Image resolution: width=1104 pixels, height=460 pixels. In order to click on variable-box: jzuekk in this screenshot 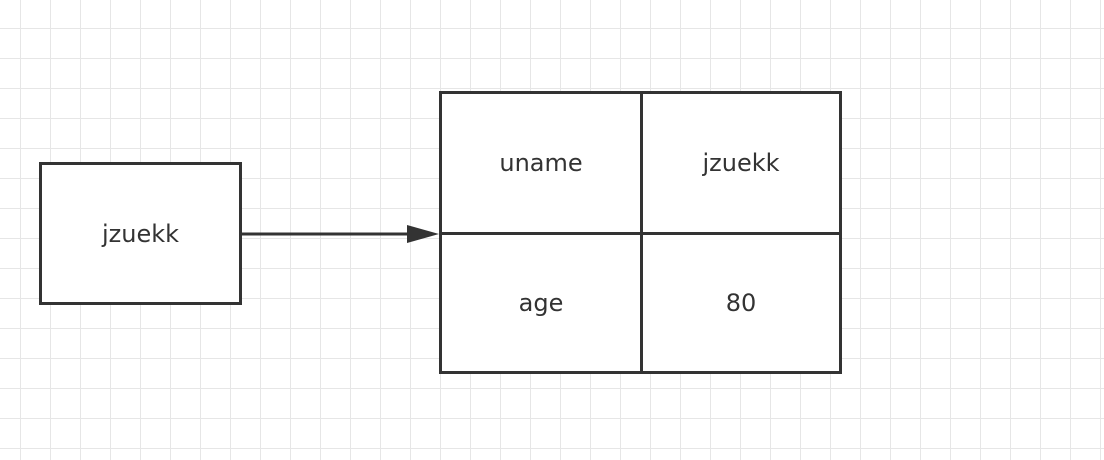, I will do `click(140, 233)`.